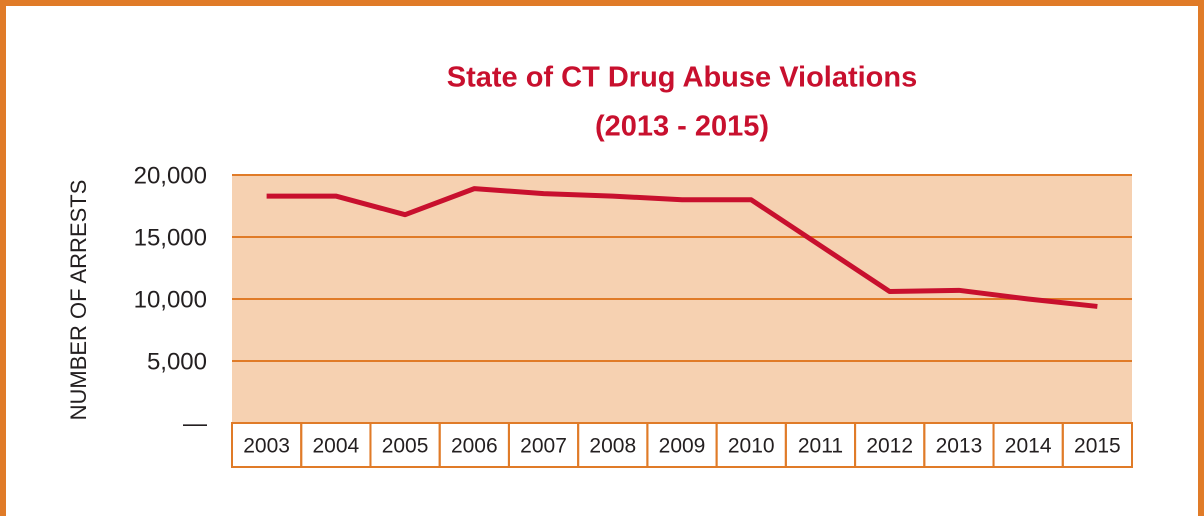 This screenshot has height=516, width=1204. I want to click on x-tick-label: 2011, so click(820, 446).